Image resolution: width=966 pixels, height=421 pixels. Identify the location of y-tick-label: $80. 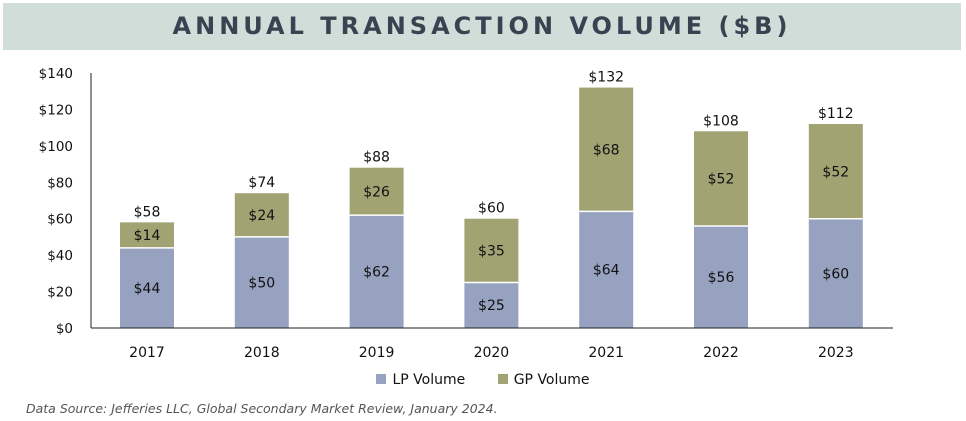
(60, 183).